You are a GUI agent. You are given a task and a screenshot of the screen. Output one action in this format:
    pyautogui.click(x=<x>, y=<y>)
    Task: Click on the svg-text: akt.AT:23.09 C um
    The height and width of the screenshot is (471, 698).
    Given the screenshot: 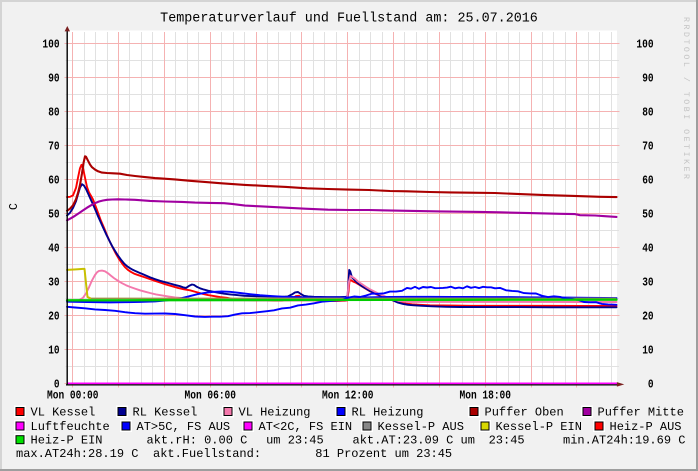 What is the action you would take?
    pyautogui.click(x=414, y=440)
    